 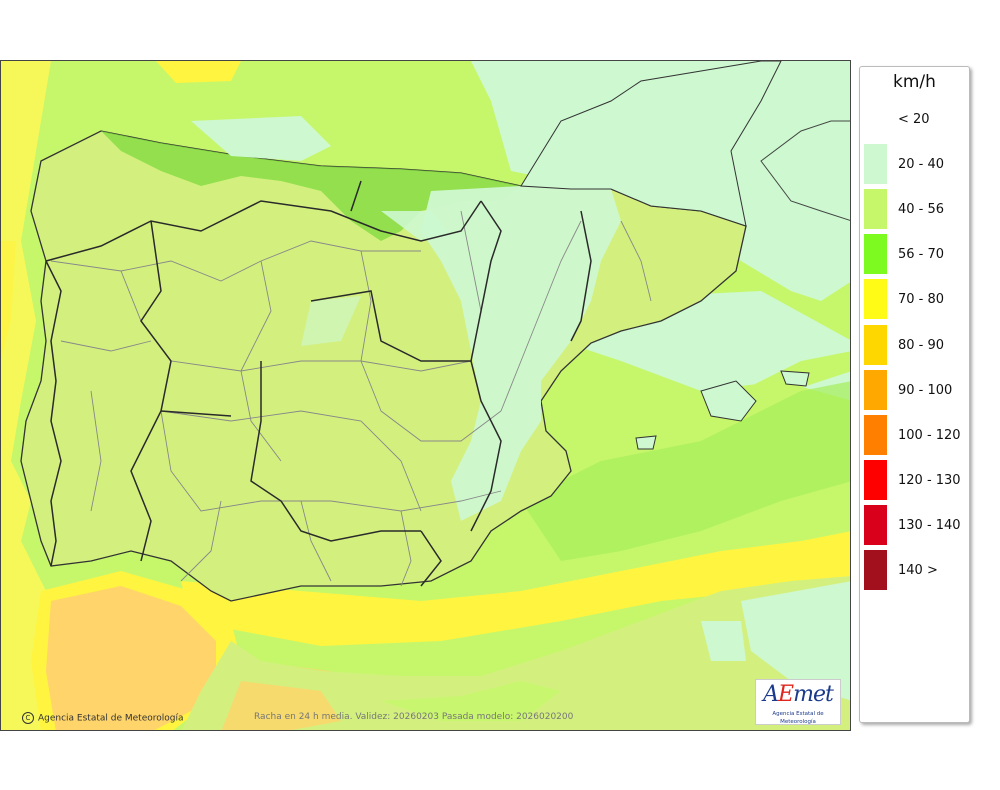 What do you see at coordinates (131, 658) in the screenshot?
I see `gulf-cadiz-high` at bounding box center [131, 658].